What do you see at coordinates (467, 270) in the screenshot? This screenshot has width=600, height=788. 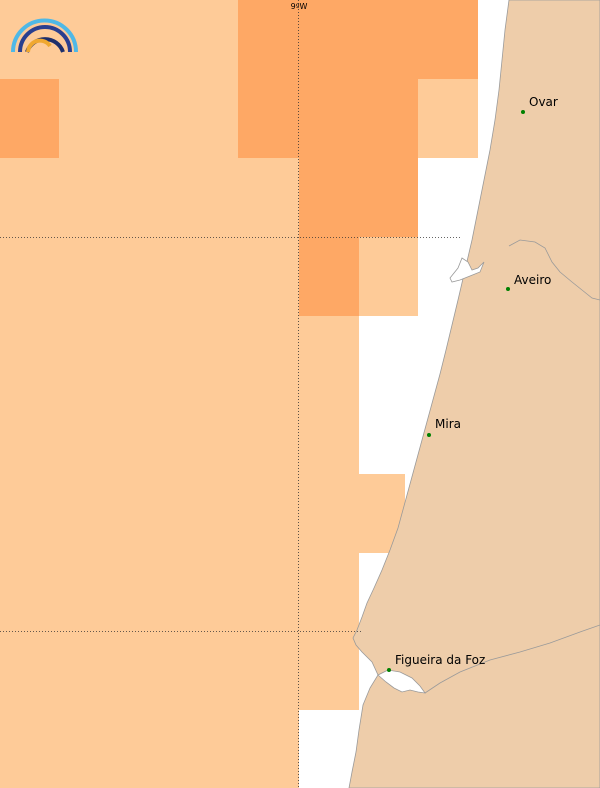 I see `lagoon-ria-de-aveiro` at bounding box center [467, 270].